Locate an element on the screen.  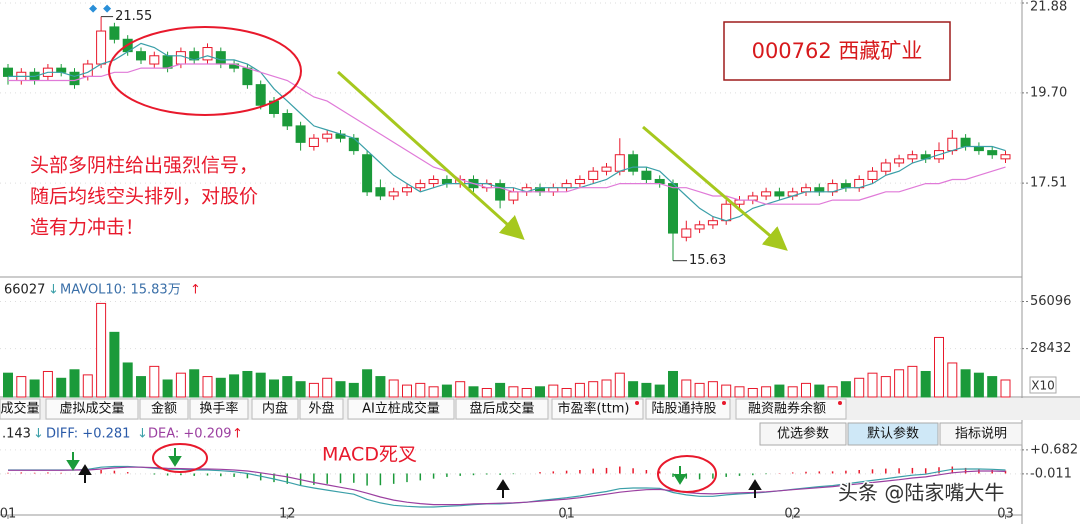
tab-label: AI立桩成交量 is located at coordinates (401, 409).